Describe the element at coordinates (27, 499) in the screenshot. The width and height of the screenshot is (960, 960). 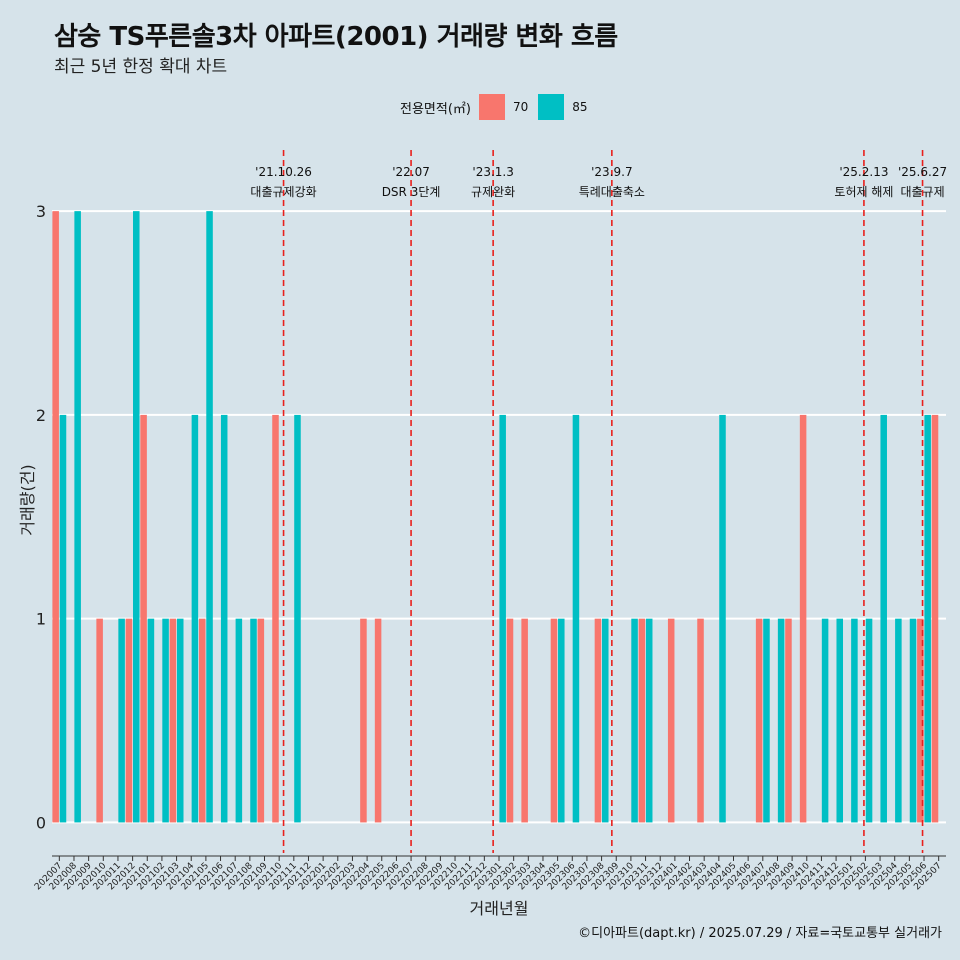
I see `y-axis-title: 거래량(건)` at that location.